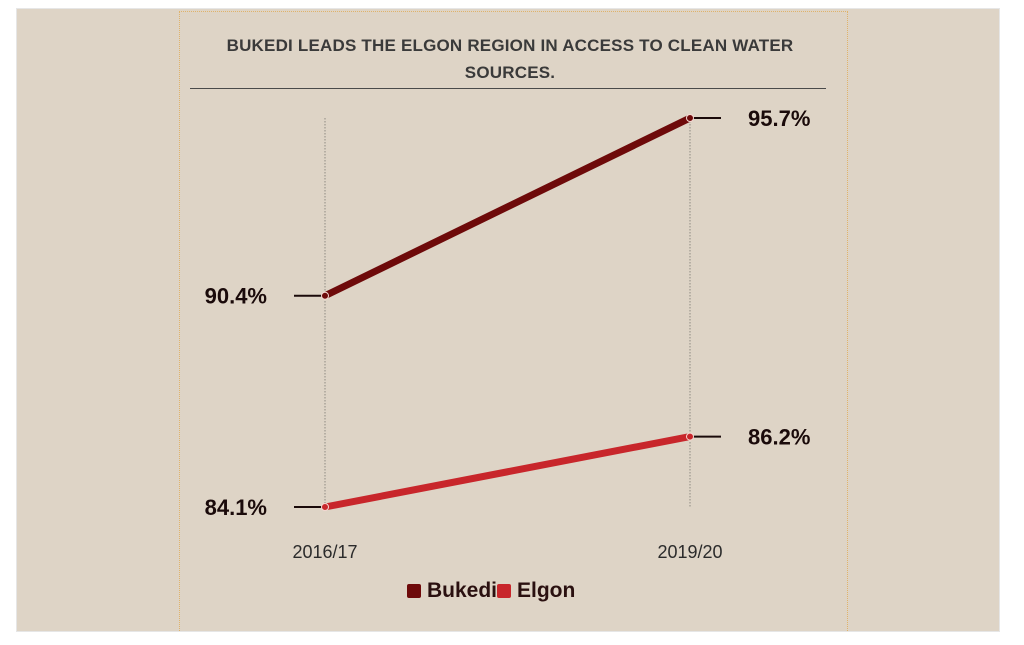  I want to click on legend-label-bukedi: Bukedi, so click(462, 590).